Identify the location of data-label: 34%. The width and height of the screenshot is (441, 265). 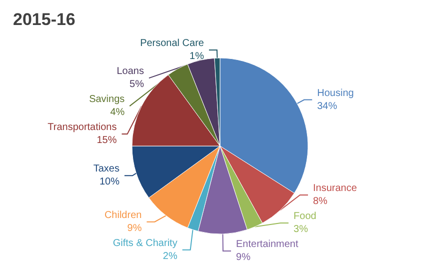
(327, 106).